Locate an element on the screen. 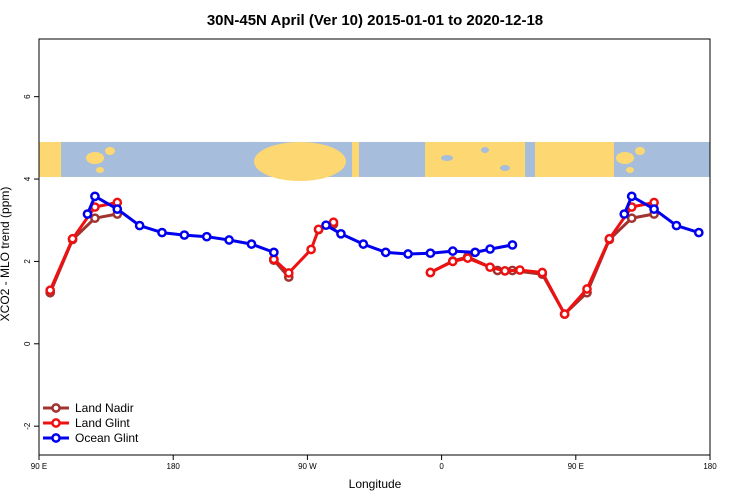 The height and width of the screenshot is (500, 750). legend-item-land-nadir: Land Nadir is located at coordinates (88, 408).